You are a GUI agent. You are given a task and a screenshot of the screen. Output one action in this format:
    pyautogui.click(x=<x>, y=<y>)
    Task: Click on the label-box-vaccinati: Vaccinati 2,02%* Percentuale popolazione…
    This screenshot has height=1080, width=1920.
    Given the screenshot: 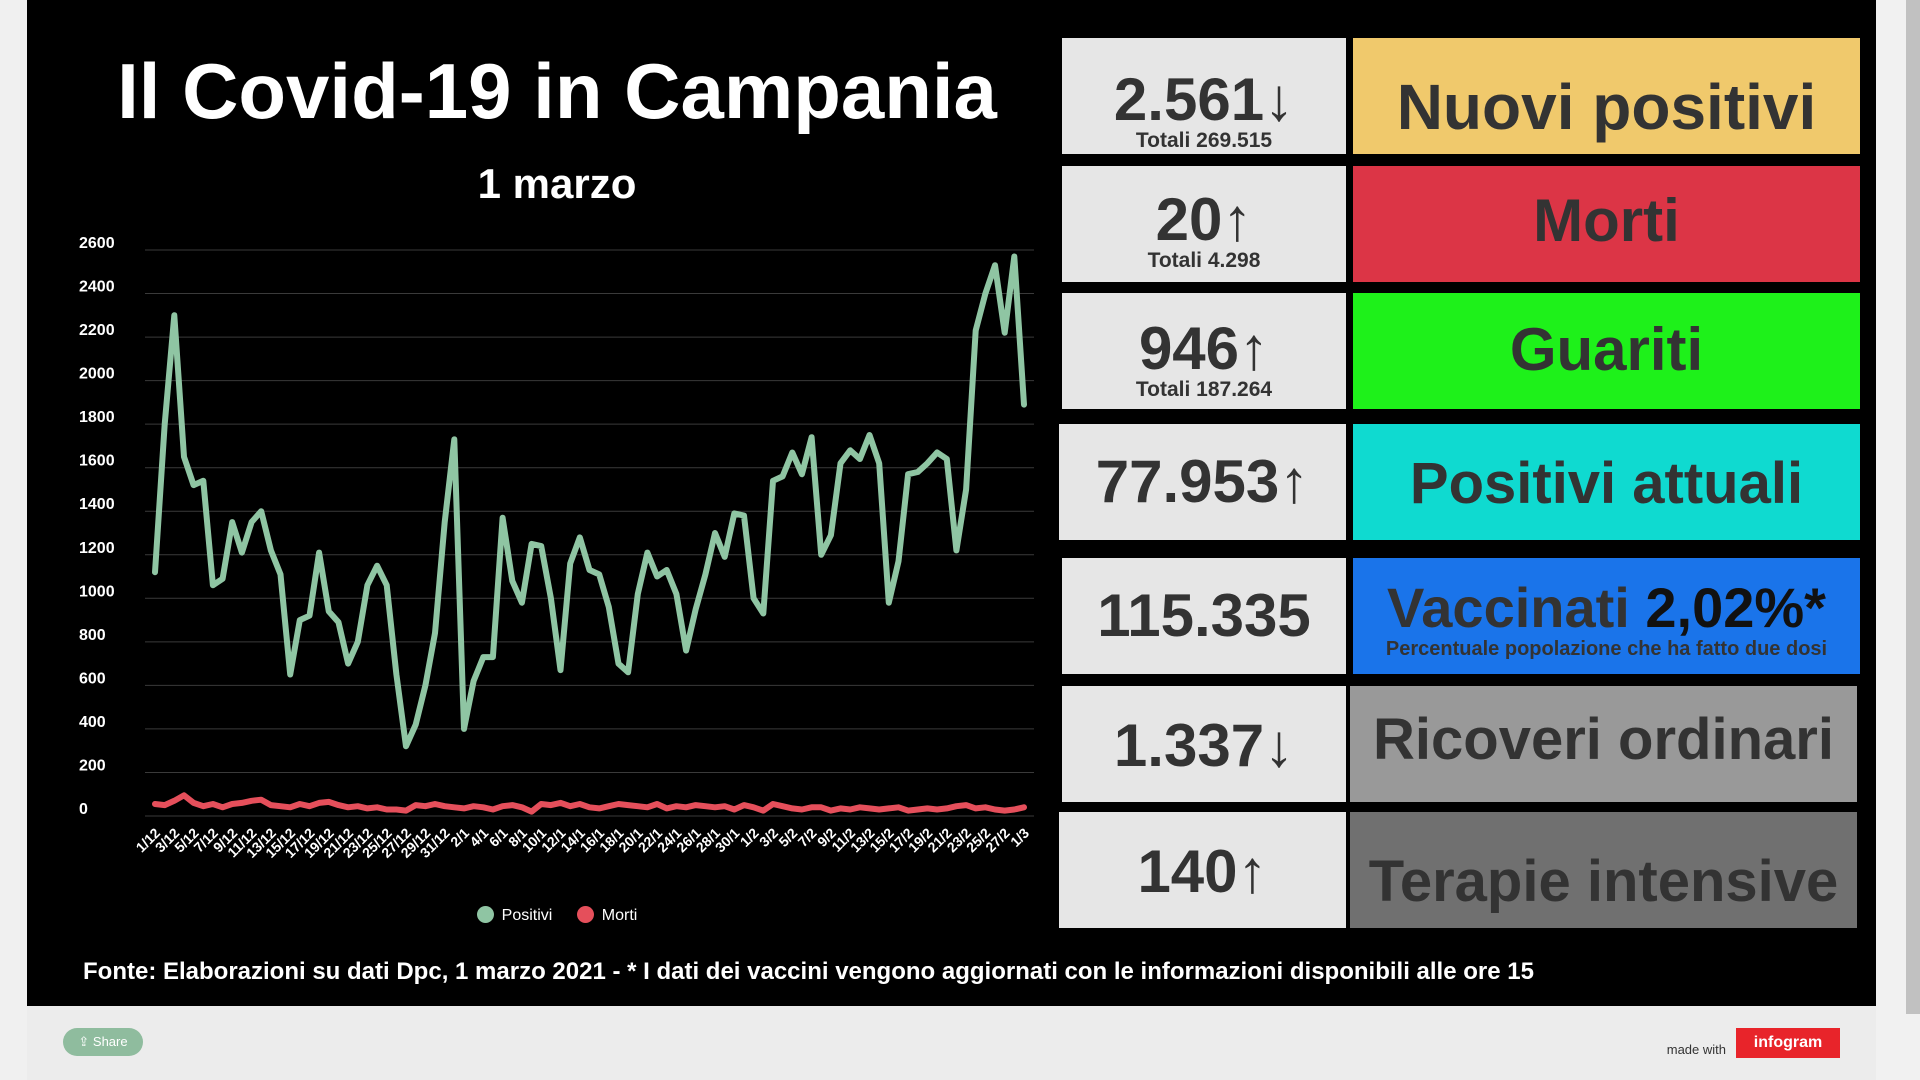 What is the action you would take?
    pyautogui.click(x=1606, y=616)
    